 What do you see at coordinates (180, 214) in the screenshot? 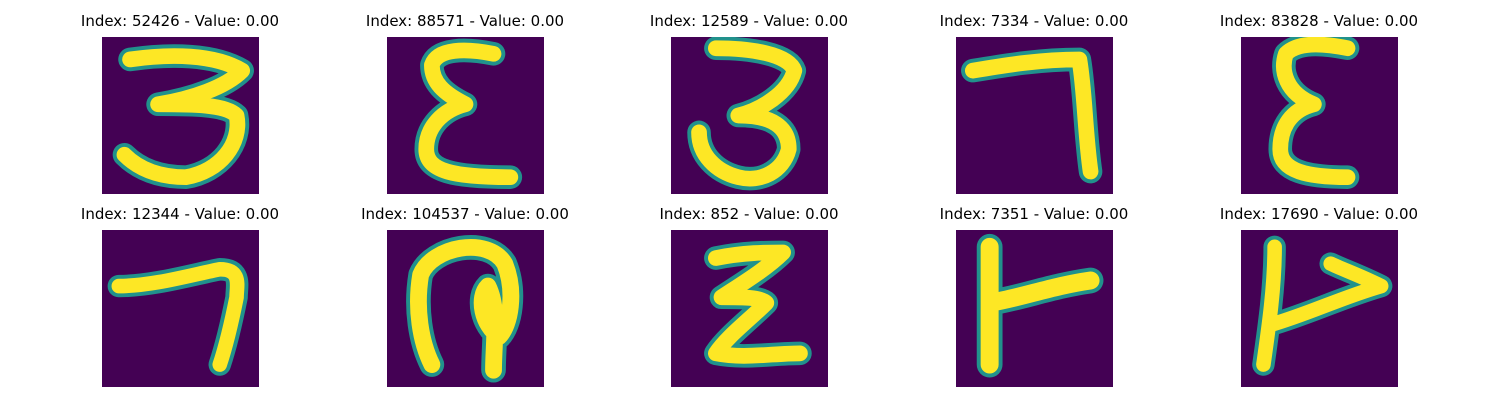
I see `panel-title: Index: 12344 - Value: 0.00` at bounding box center [180, 214].